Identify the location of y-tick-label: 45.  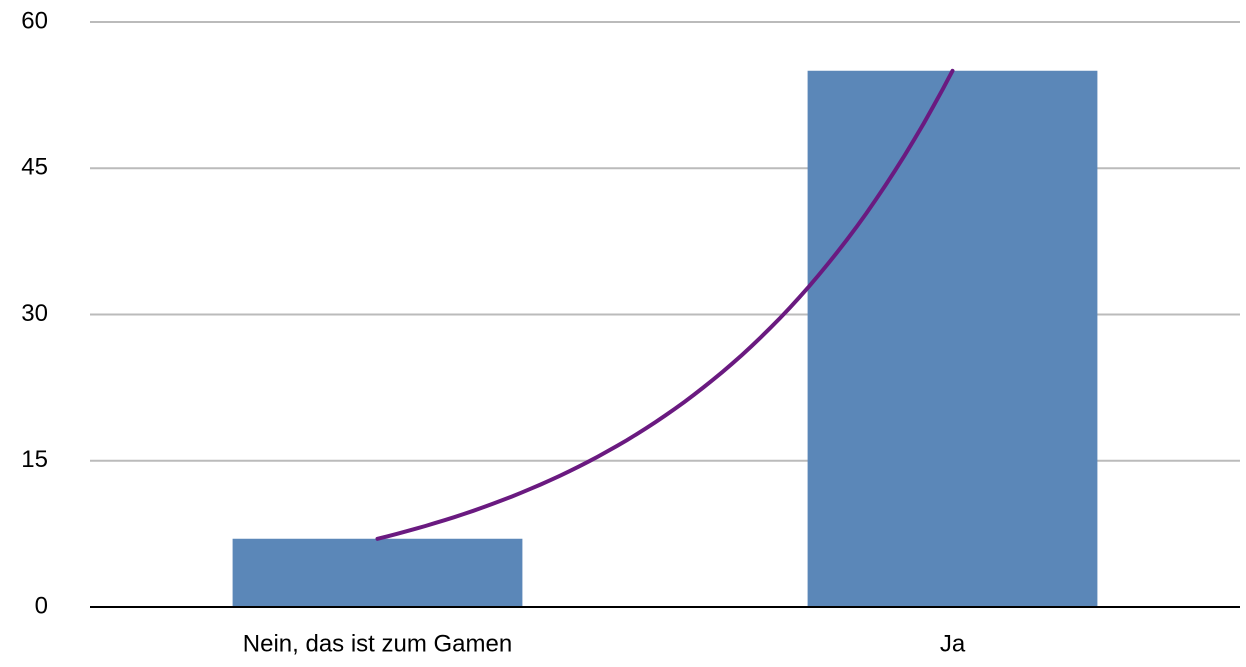
(34, 167).